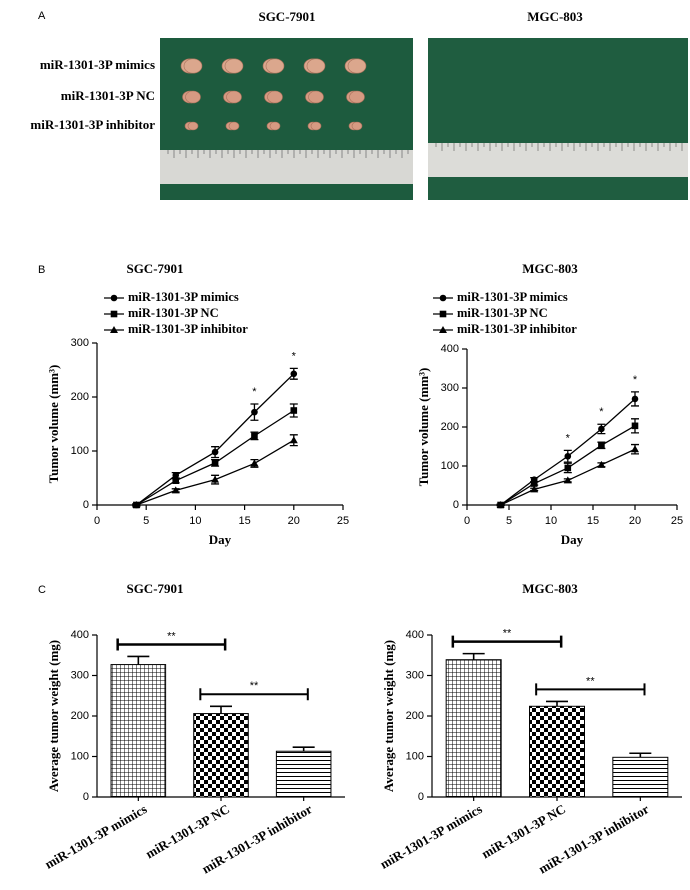 The height and width of the screenshot is (890, 690). Describe the element at coordinates (154, 588) in the screenshot. I see `chart-title: SGC-7901` at that location.